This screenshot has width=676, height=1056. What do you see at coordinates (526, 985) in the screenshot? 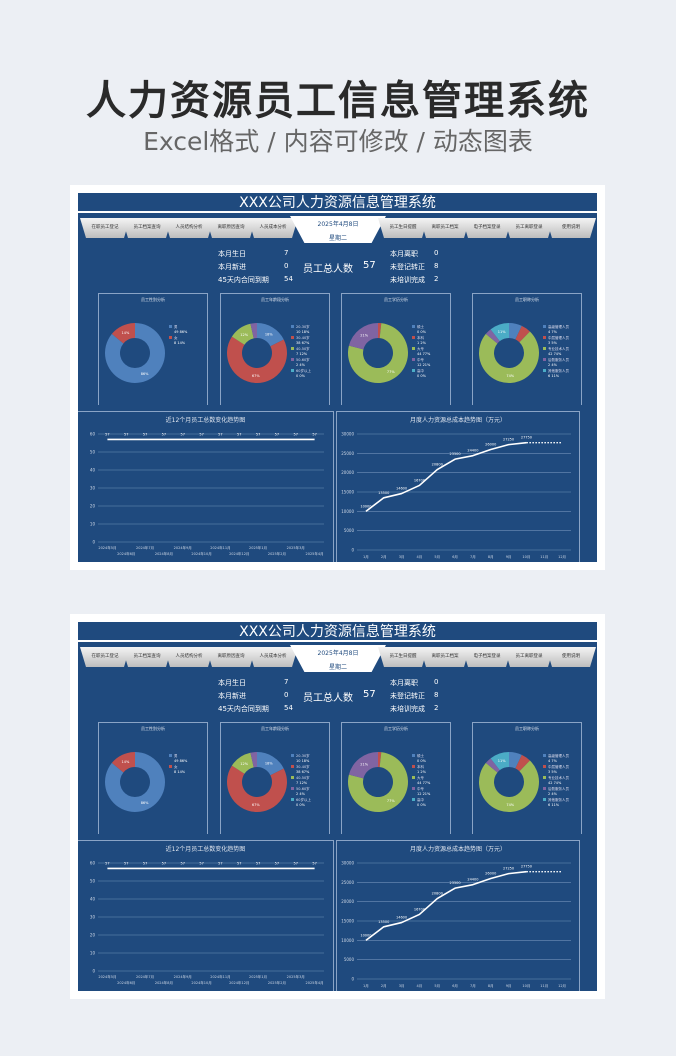
I see `x-tick-label: 10月` at bounding box center [526, 985].